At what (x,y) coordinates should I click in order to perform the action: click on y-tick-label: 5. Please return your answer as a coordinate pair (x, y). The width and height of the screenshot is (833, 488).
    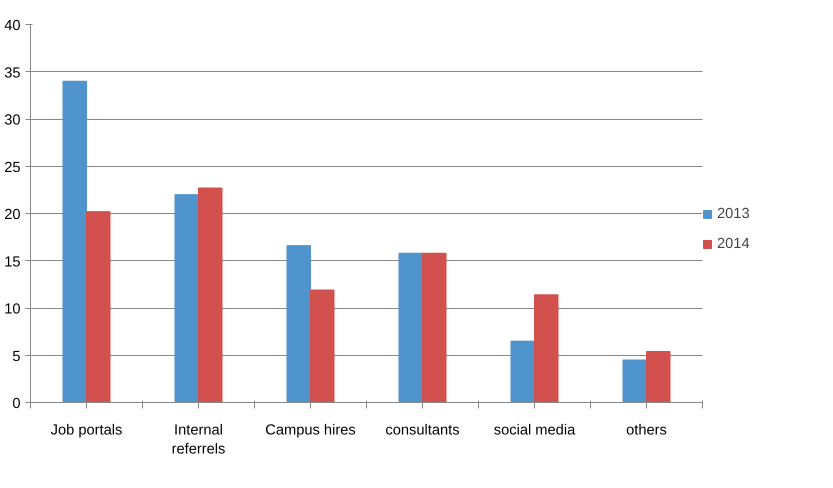
    Looking at the image, I should click on (16, 356).